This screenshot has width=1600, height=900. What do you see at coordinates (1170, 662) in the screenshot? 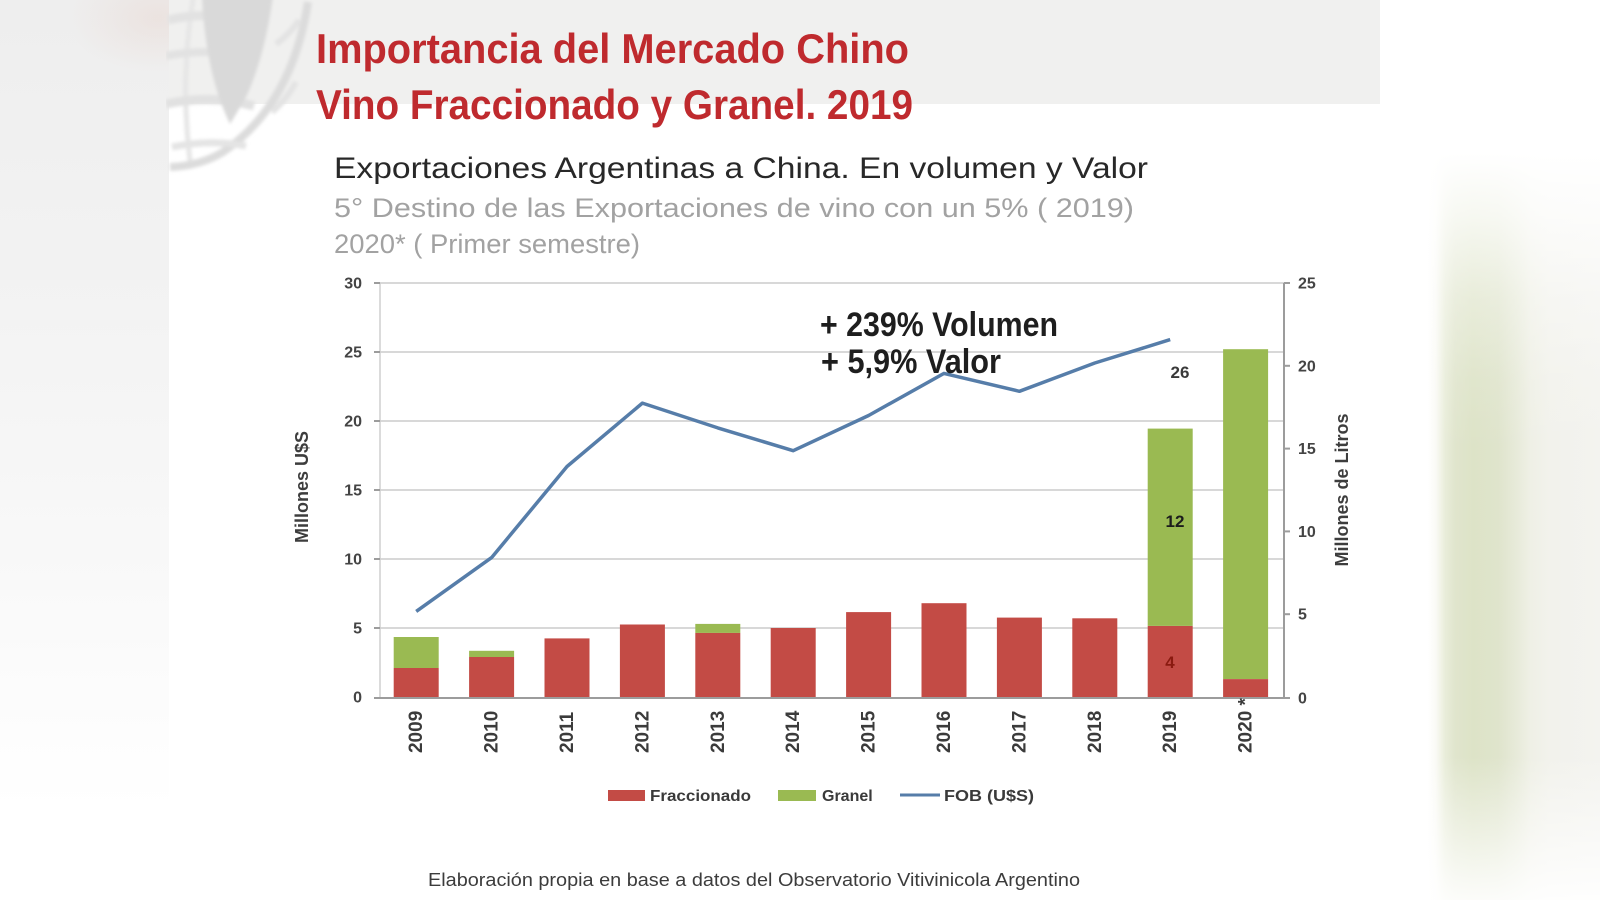
I see `svg-text: 4` at bounding box center [1170, 662].